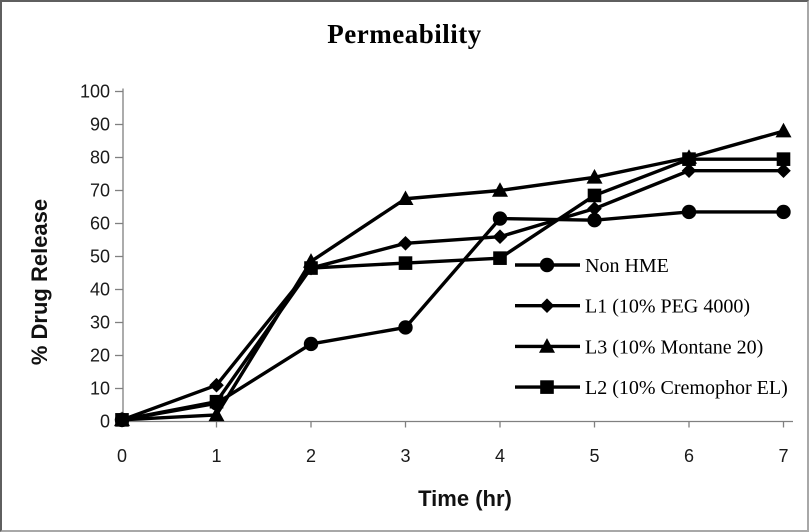  Describe the element at coordinates (686, 388) in the screenshot. I see `legend-label: L2 (10% Cremophor EL)` at that location.